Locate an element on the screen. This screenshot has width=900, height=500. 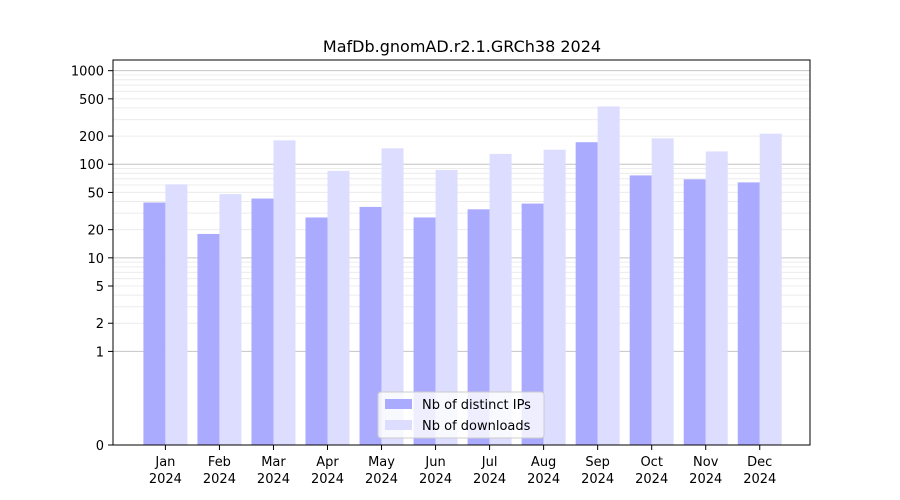
legend-label-downloads: Nb of downloads is located at coordinates (476, 426).